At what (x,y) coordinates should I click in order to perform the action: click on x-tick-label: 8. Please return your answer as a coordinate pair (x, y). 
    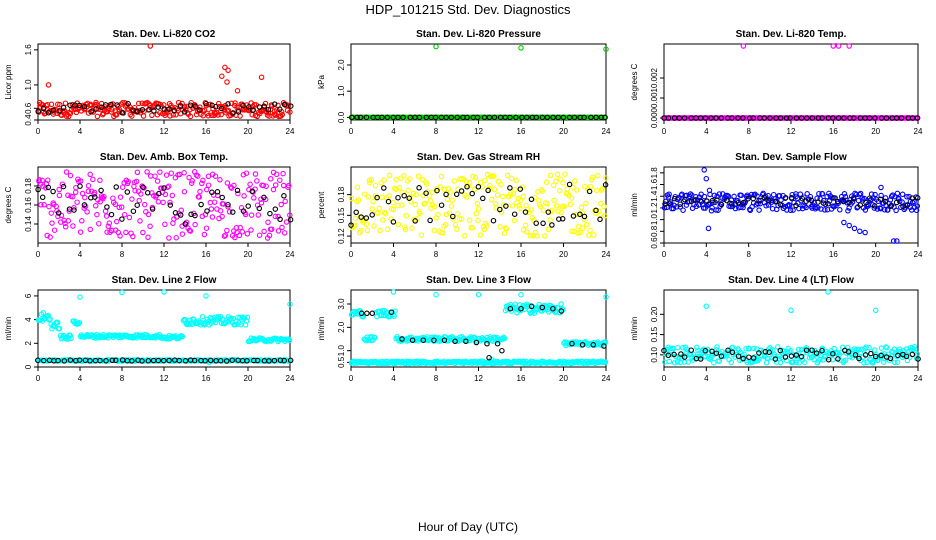
    Looking at the image, I should click on (436, 131).